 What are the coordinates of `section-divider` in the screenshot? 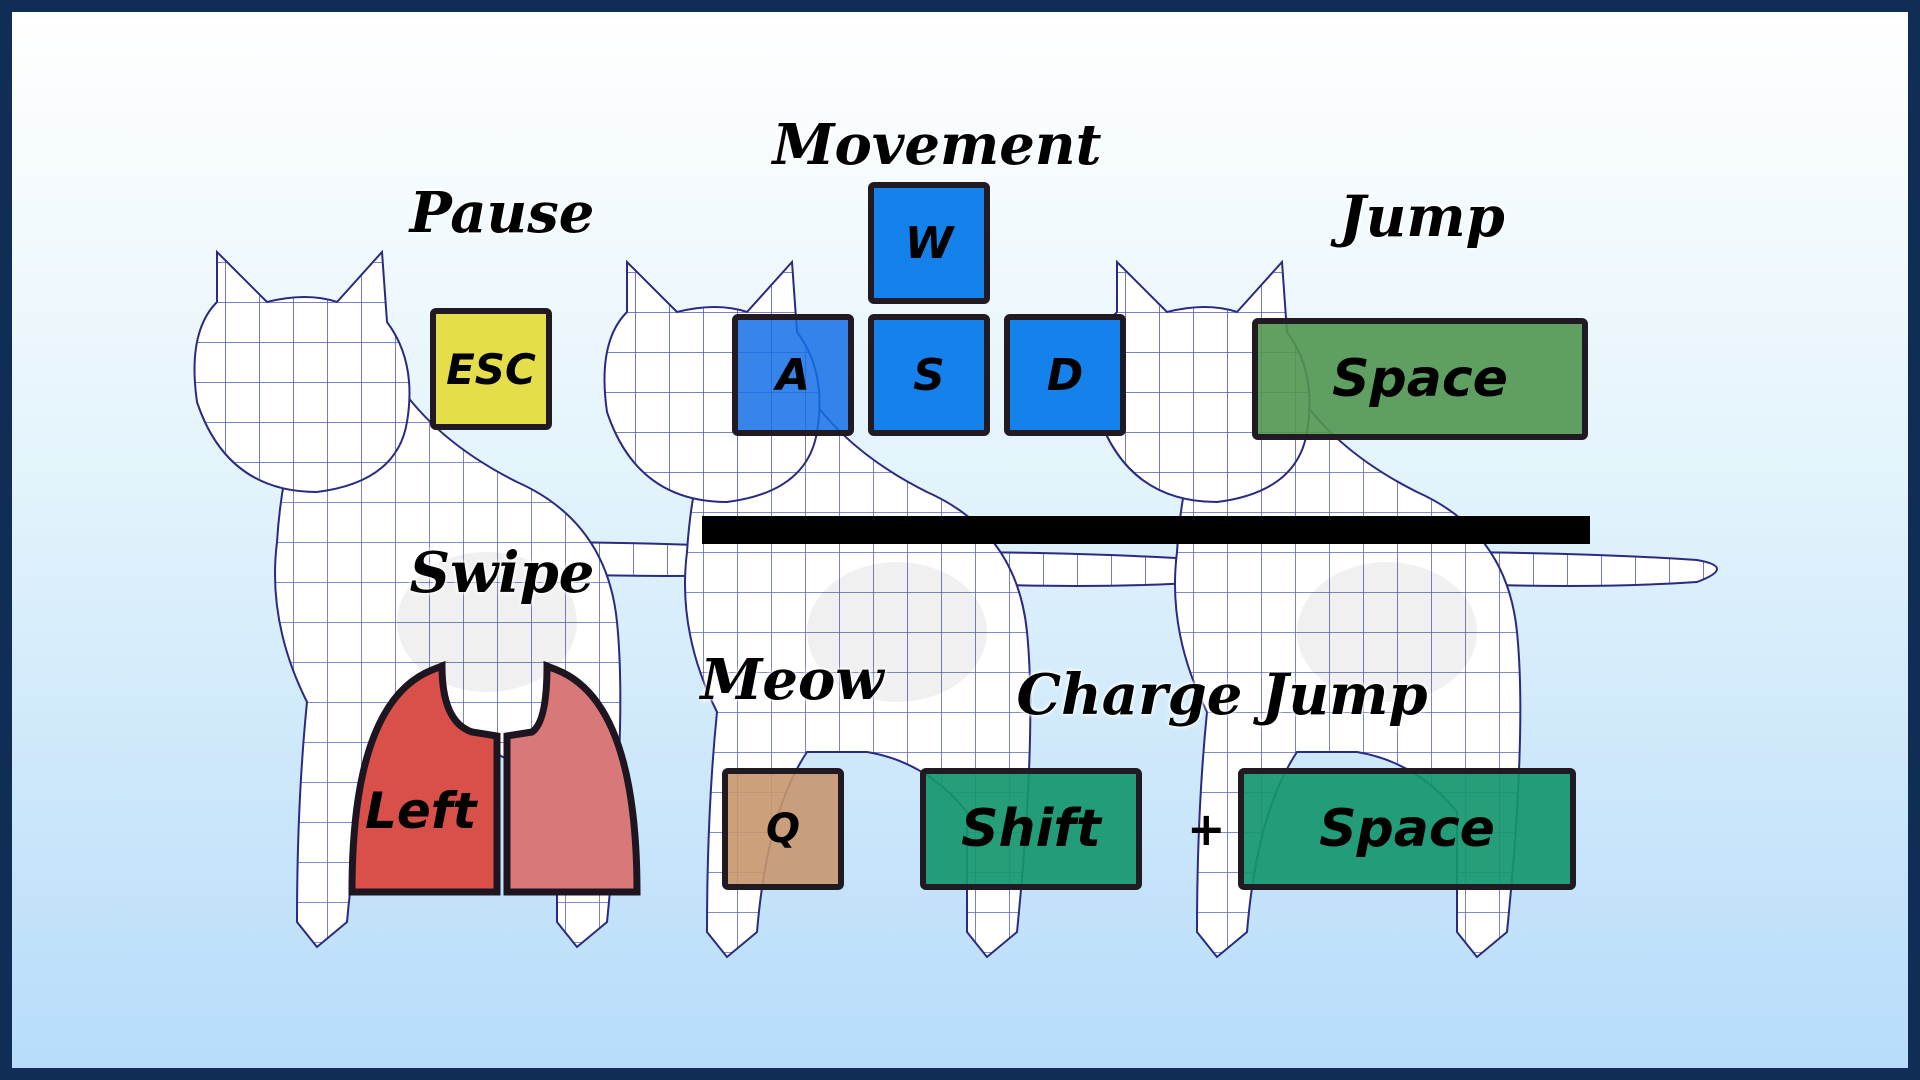 It's located at (1146, 530).